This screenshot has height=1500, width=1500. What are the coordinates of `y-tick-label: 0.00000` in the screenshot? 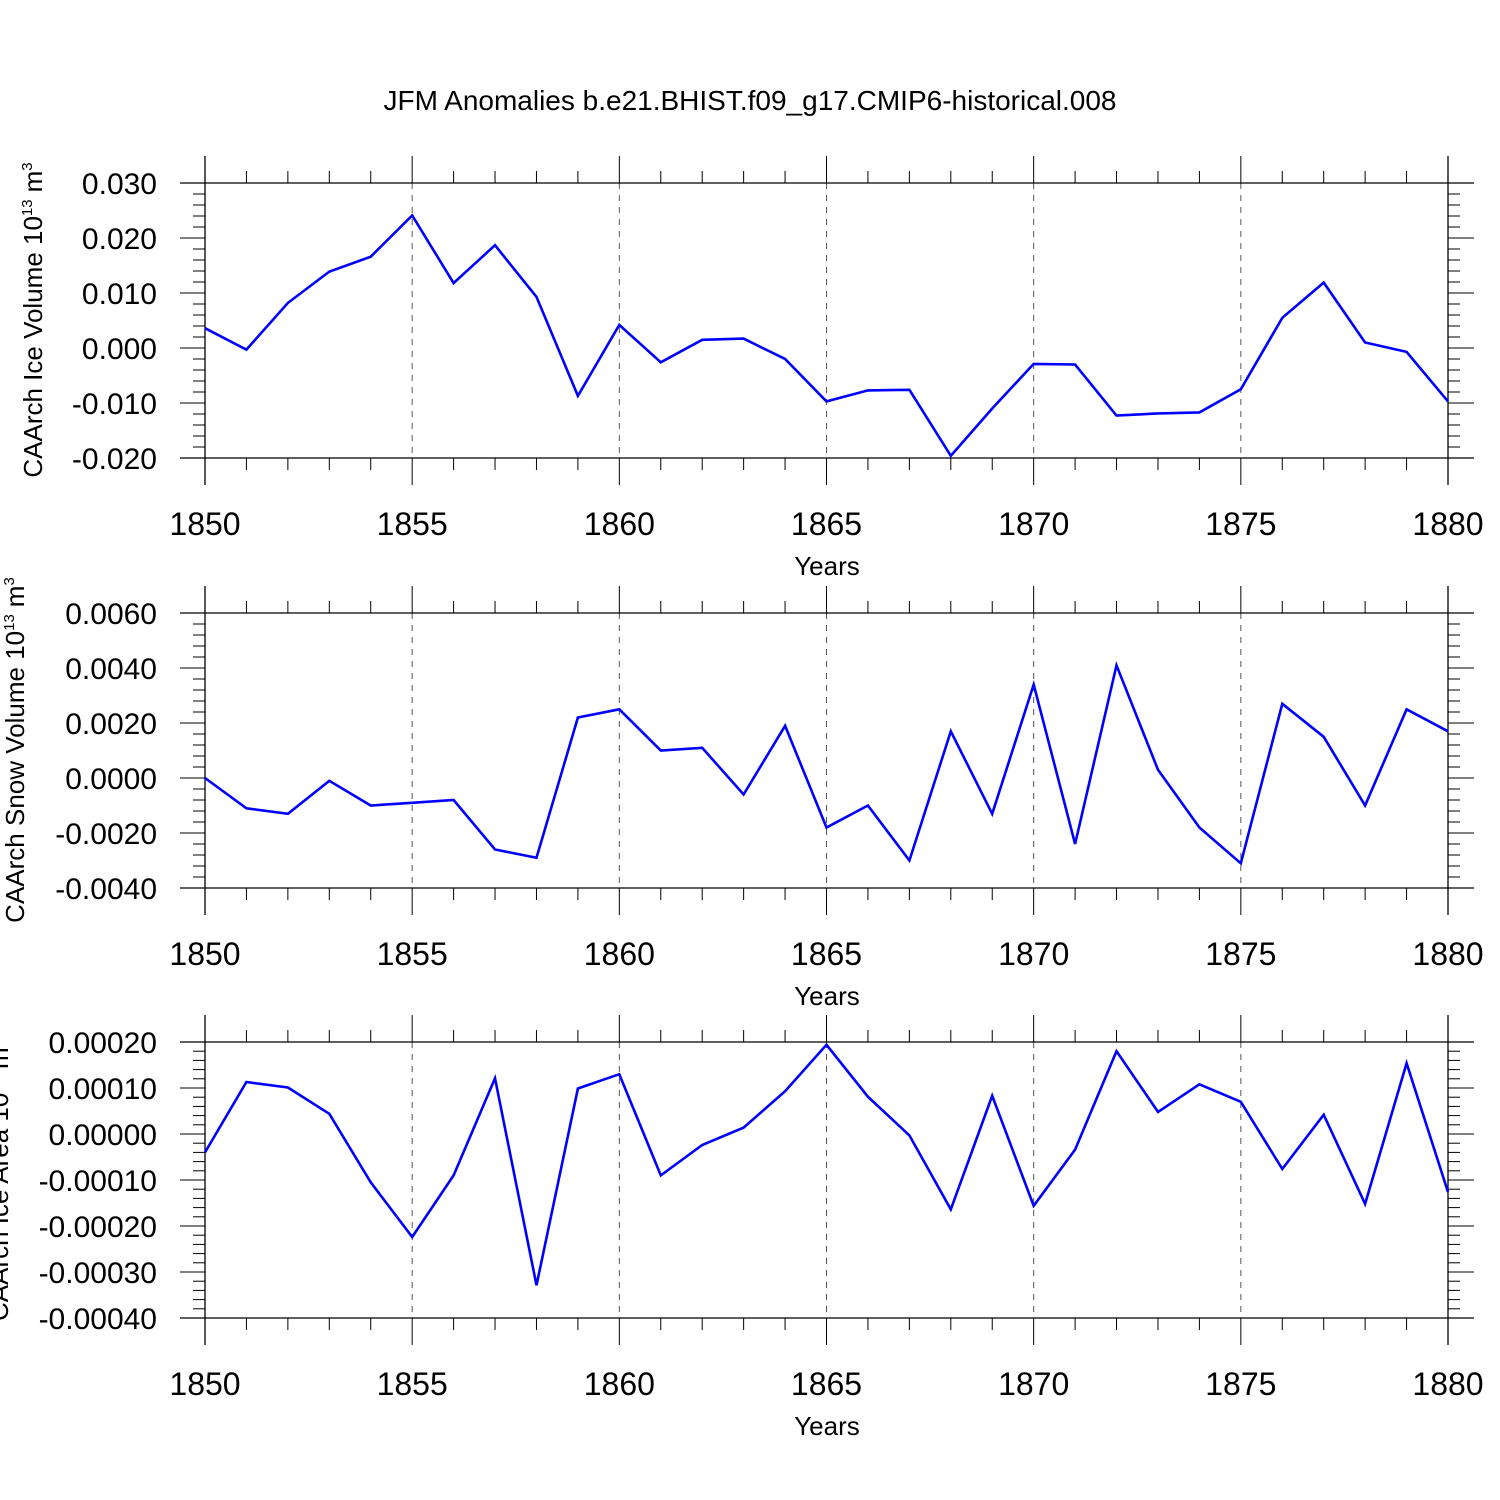 It's located at (103, 1135).